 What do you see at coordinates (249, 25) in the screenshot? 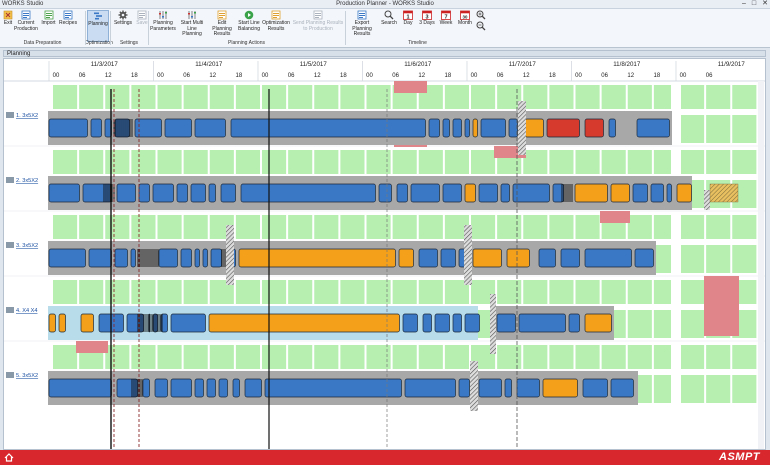
I see `start-line-balancing-button: Start Line Balancing` at bounding box center [249, 25].